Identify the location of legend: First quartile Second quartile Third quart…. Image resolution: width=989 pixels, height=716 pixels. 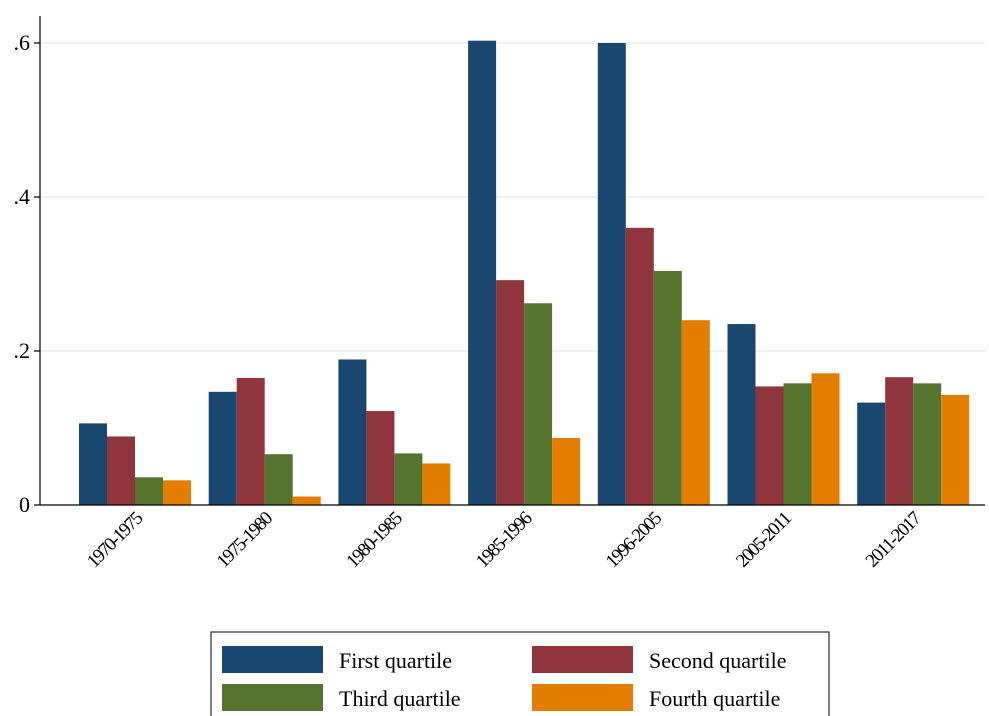
(520, 673).